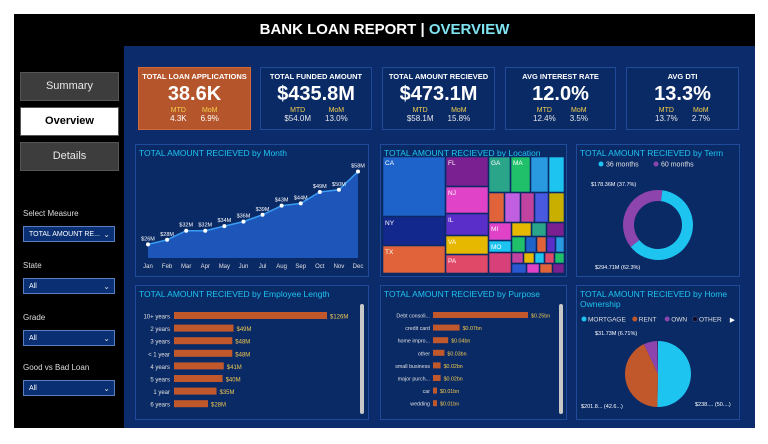  I want to click on month-area-fill, so click(253, 214).